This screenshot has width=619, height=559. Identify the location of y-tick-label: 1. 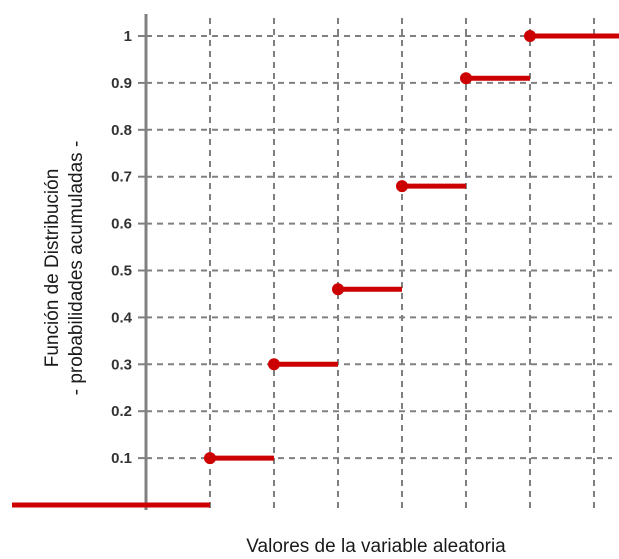
(128, 36).